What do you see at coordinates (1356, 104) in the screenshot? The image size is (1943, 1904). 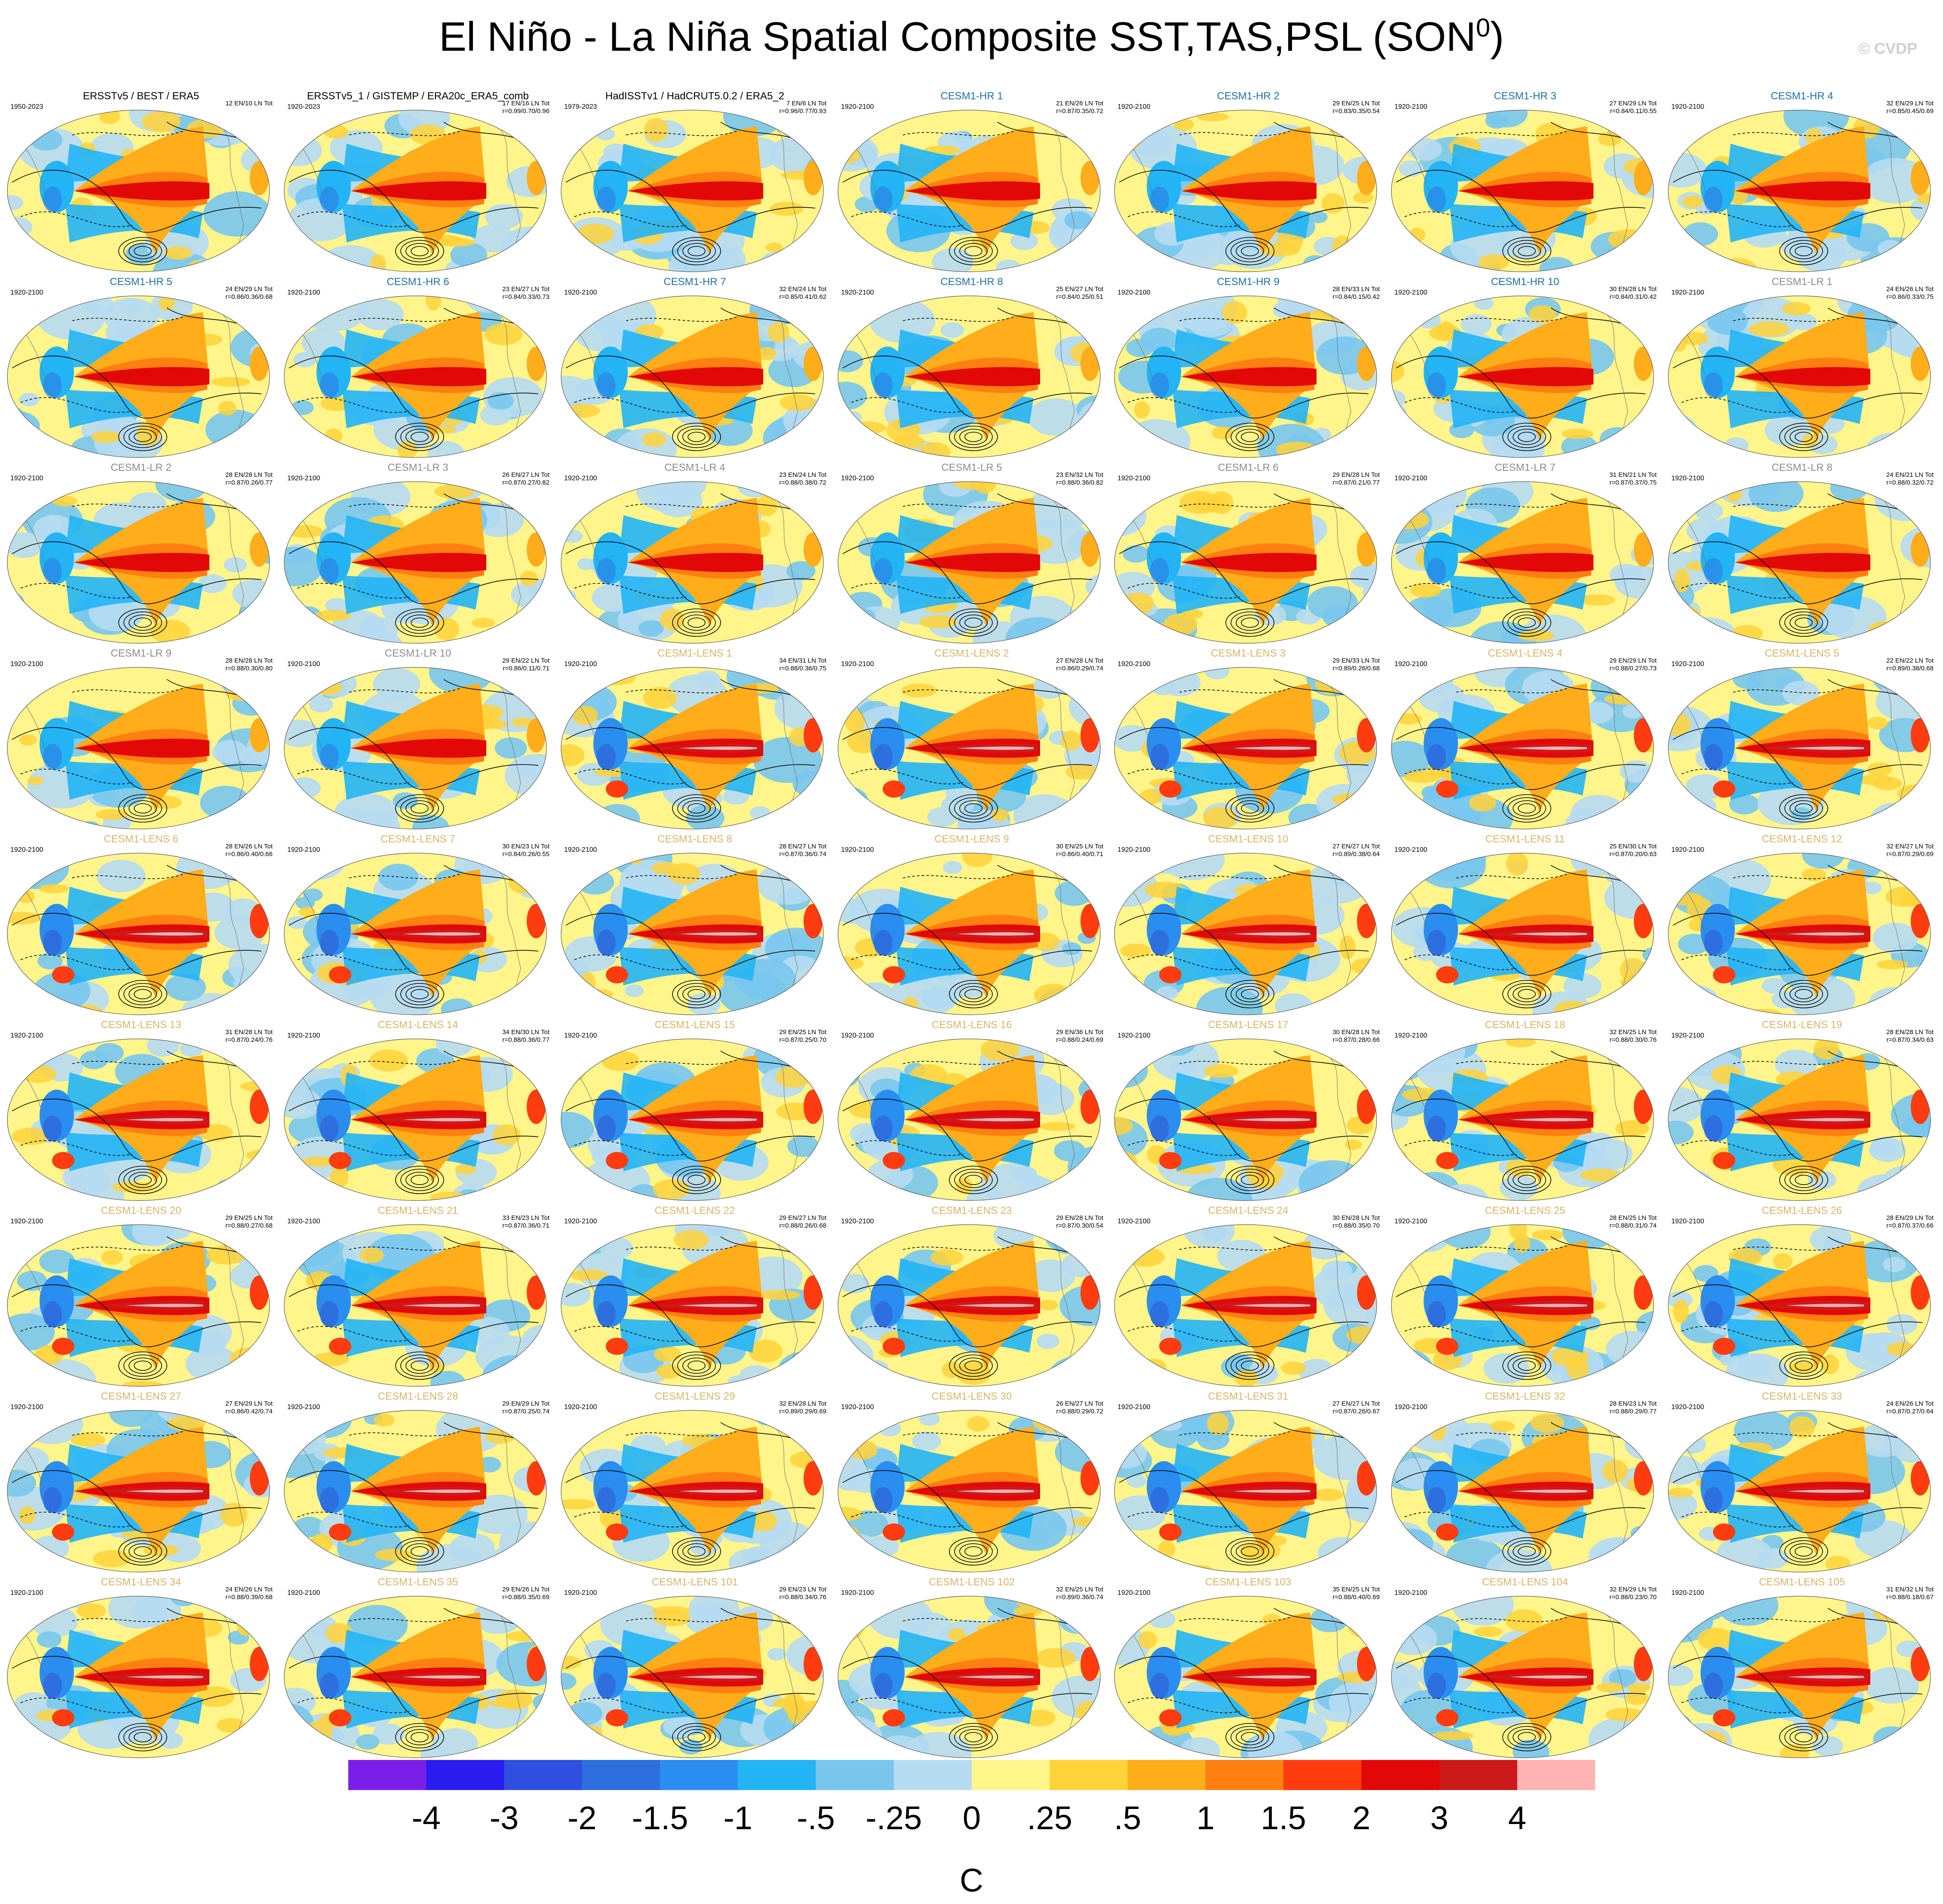 I see `event-counts: 29 EN/25 LN Tot` at bounding box center [1356, 104].